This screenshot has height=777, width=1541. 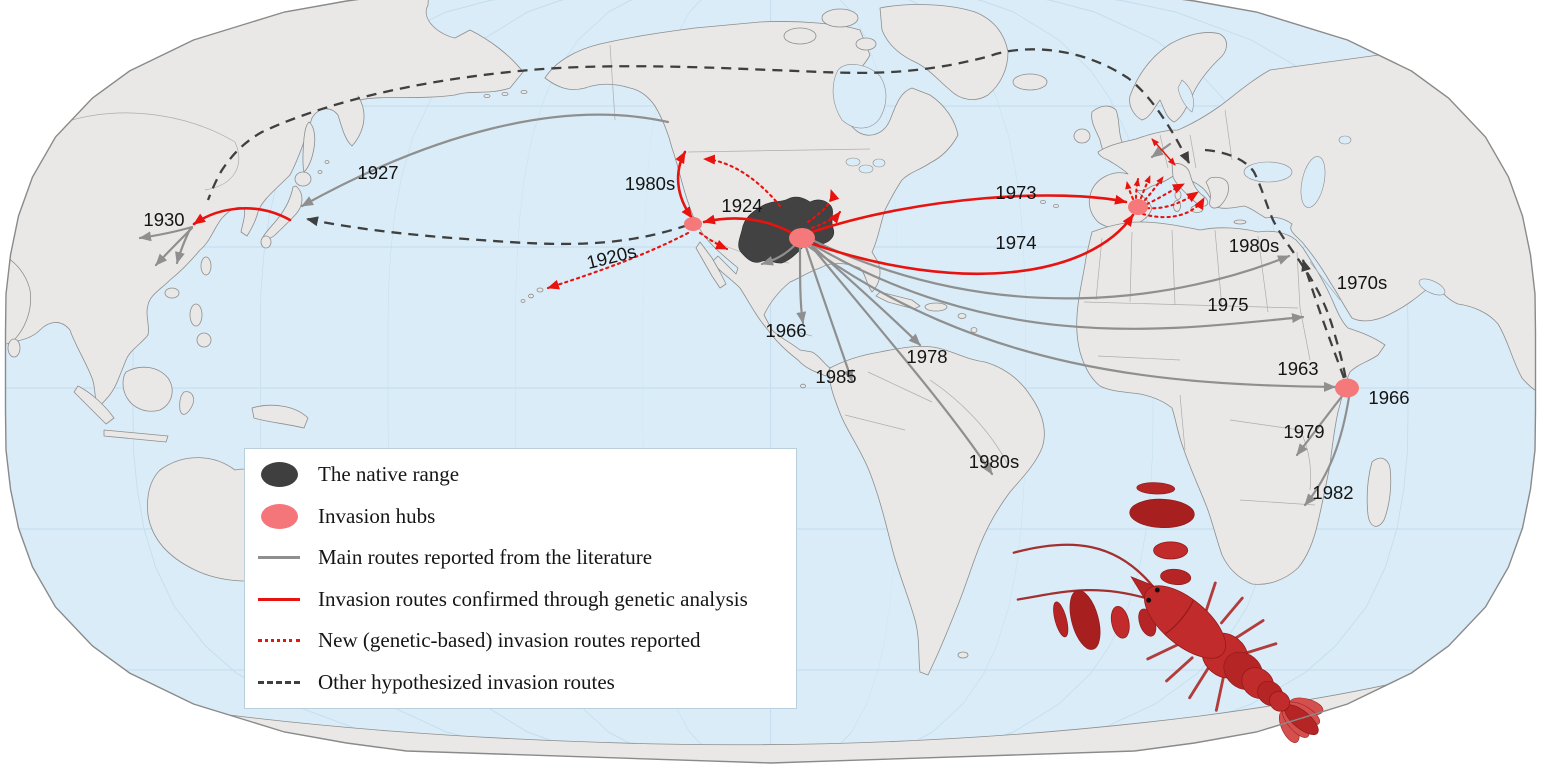 What do you see at coordinates (785, 330) in the screenshot?
I see `year-label-1966-central-america: 1966` at bounding box center [785, 330].